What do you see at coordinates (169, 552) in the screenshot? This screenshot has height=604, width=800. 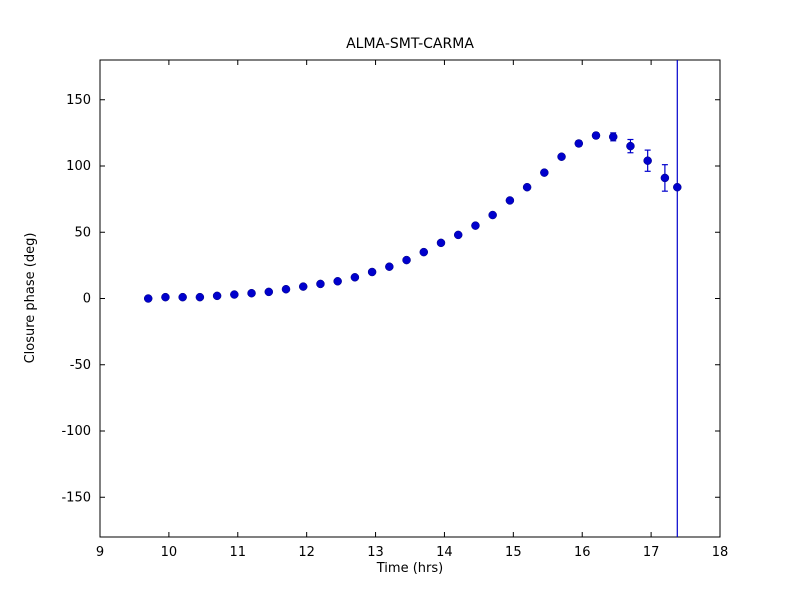 I see `x-tick-label: 10` at bounding box center [169, 552].